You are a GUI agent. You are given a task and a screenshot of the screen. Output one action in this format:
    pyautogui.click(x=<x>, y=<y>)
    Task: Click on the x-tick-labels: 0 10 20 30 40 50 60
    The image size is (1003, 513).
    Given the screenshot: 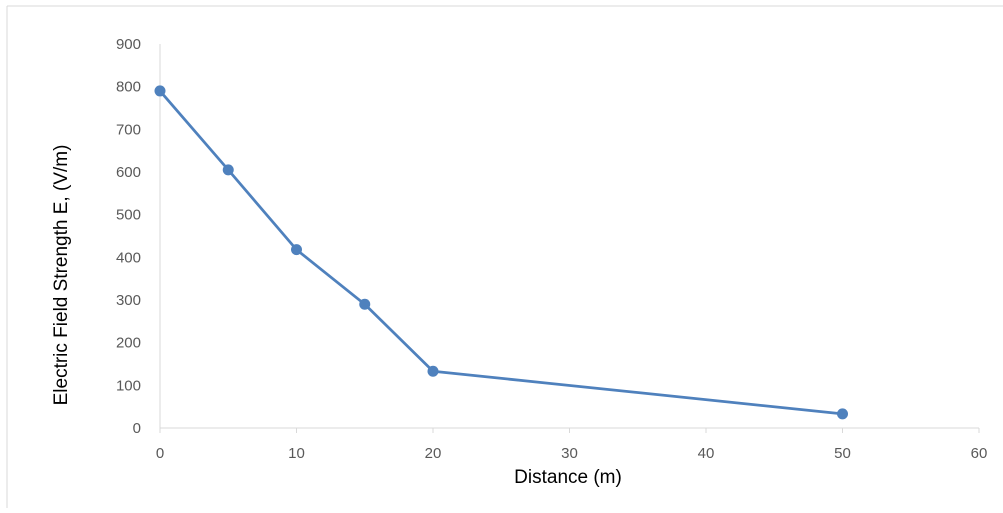 What is the action you would take?
    pyautogui.click(x=572, y=453)
    